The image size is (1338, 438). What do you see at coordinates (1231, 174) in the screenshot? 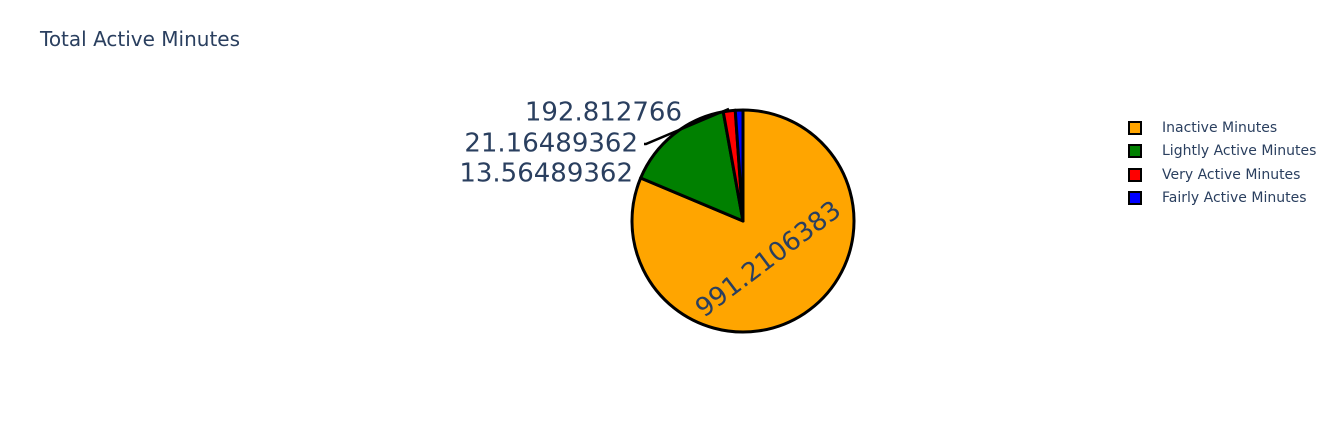
I see `legend-label: Very Active Minutes` at bounding box center [1231, 174].